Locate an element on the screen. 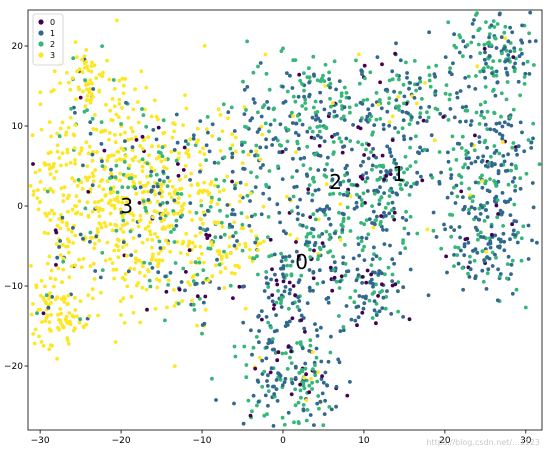 This screenshot has width=550, height=449. cluster-label-3: 3 is located at coordinates (126, 206).